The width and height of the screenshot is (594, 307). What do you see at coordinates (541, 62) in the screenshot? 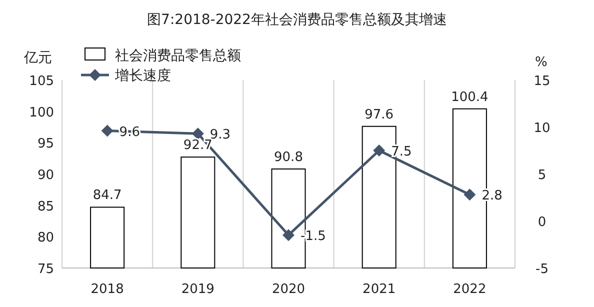
I see `y2-axis-title: %` at bounding box center [541, 62].